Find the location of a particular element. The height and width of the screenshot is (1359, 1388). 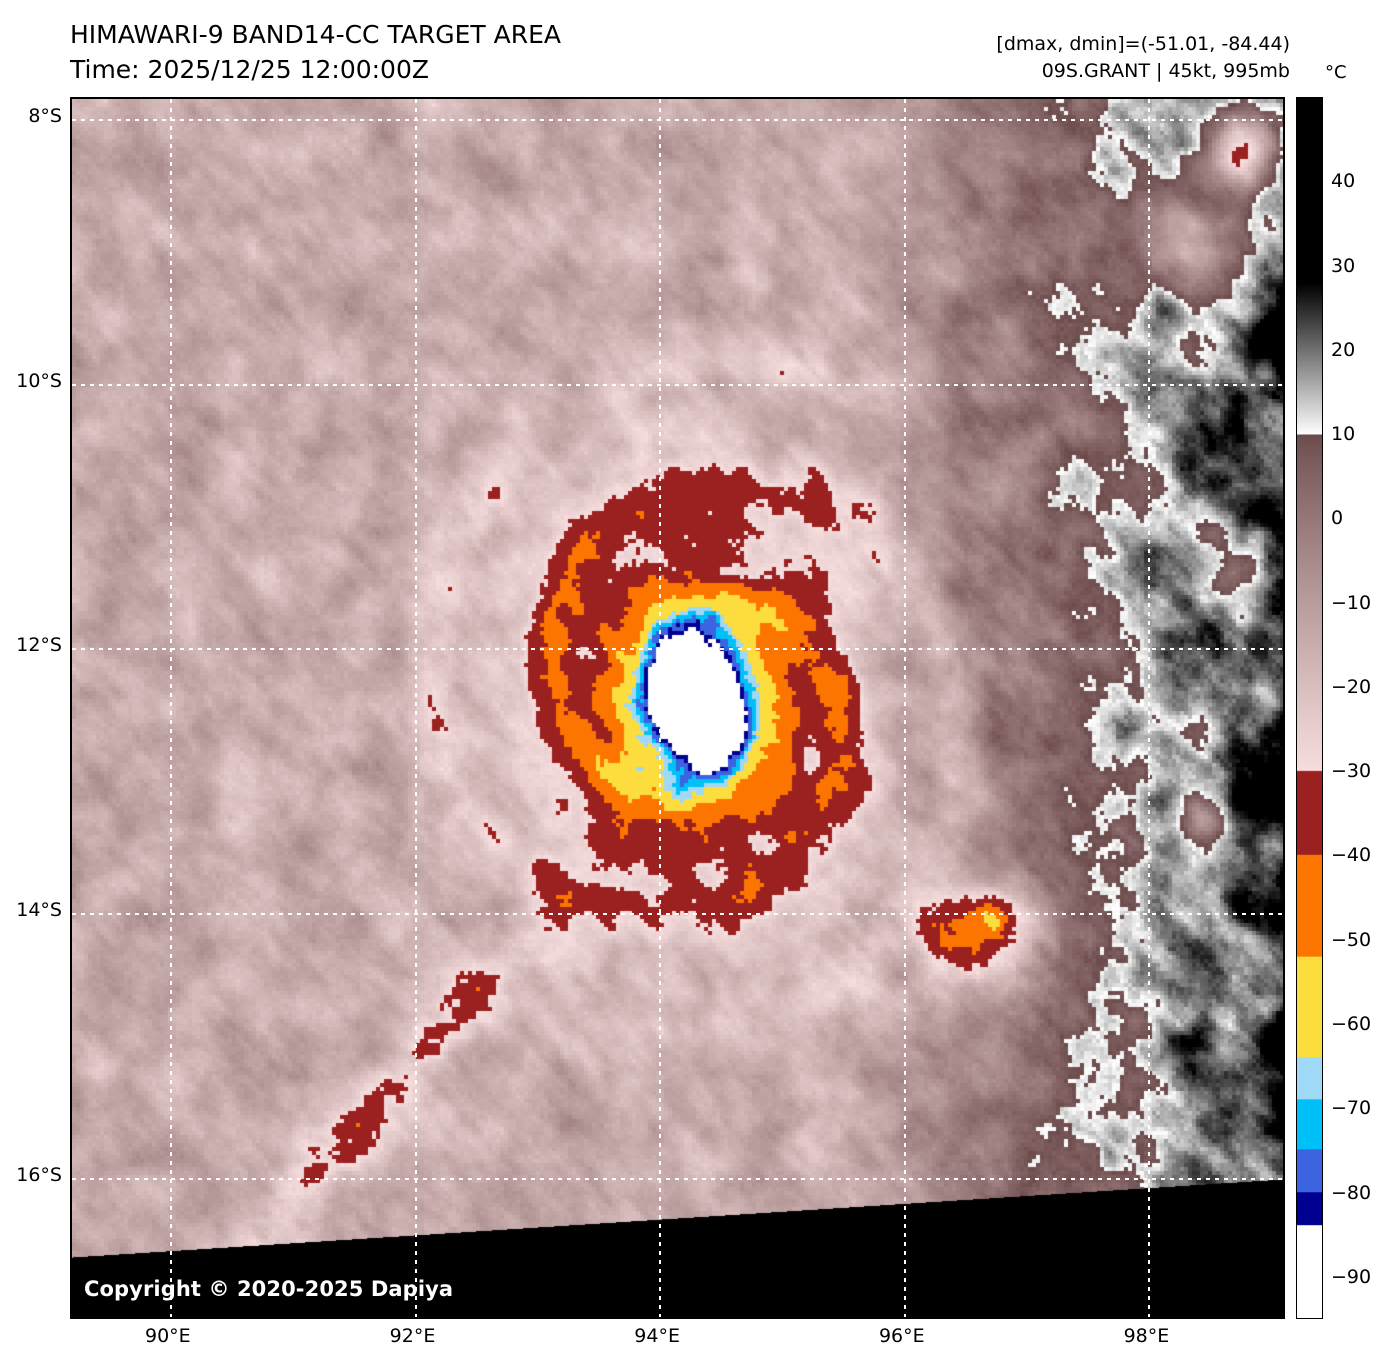

copyright-label: Copyright © 2020-2025 Dapiya is located at coordinates (269, 1289).